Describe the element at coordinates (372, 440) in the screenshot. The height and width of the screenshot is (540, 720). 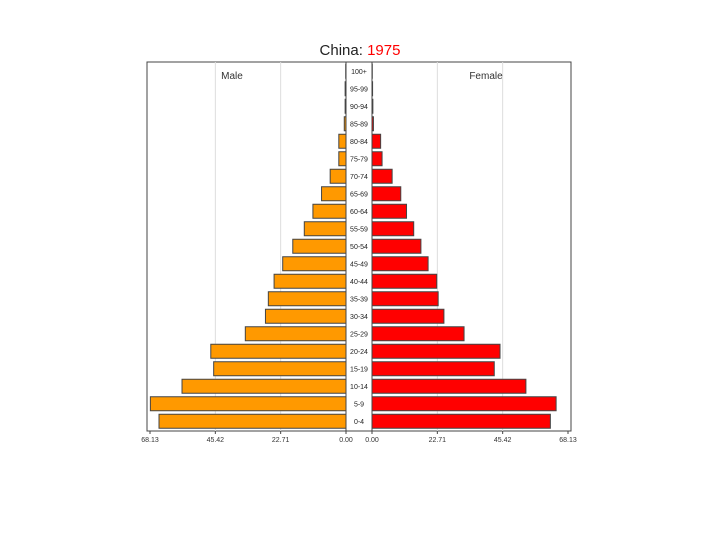
I see `tick-label-right-0: 0.00` at that location.